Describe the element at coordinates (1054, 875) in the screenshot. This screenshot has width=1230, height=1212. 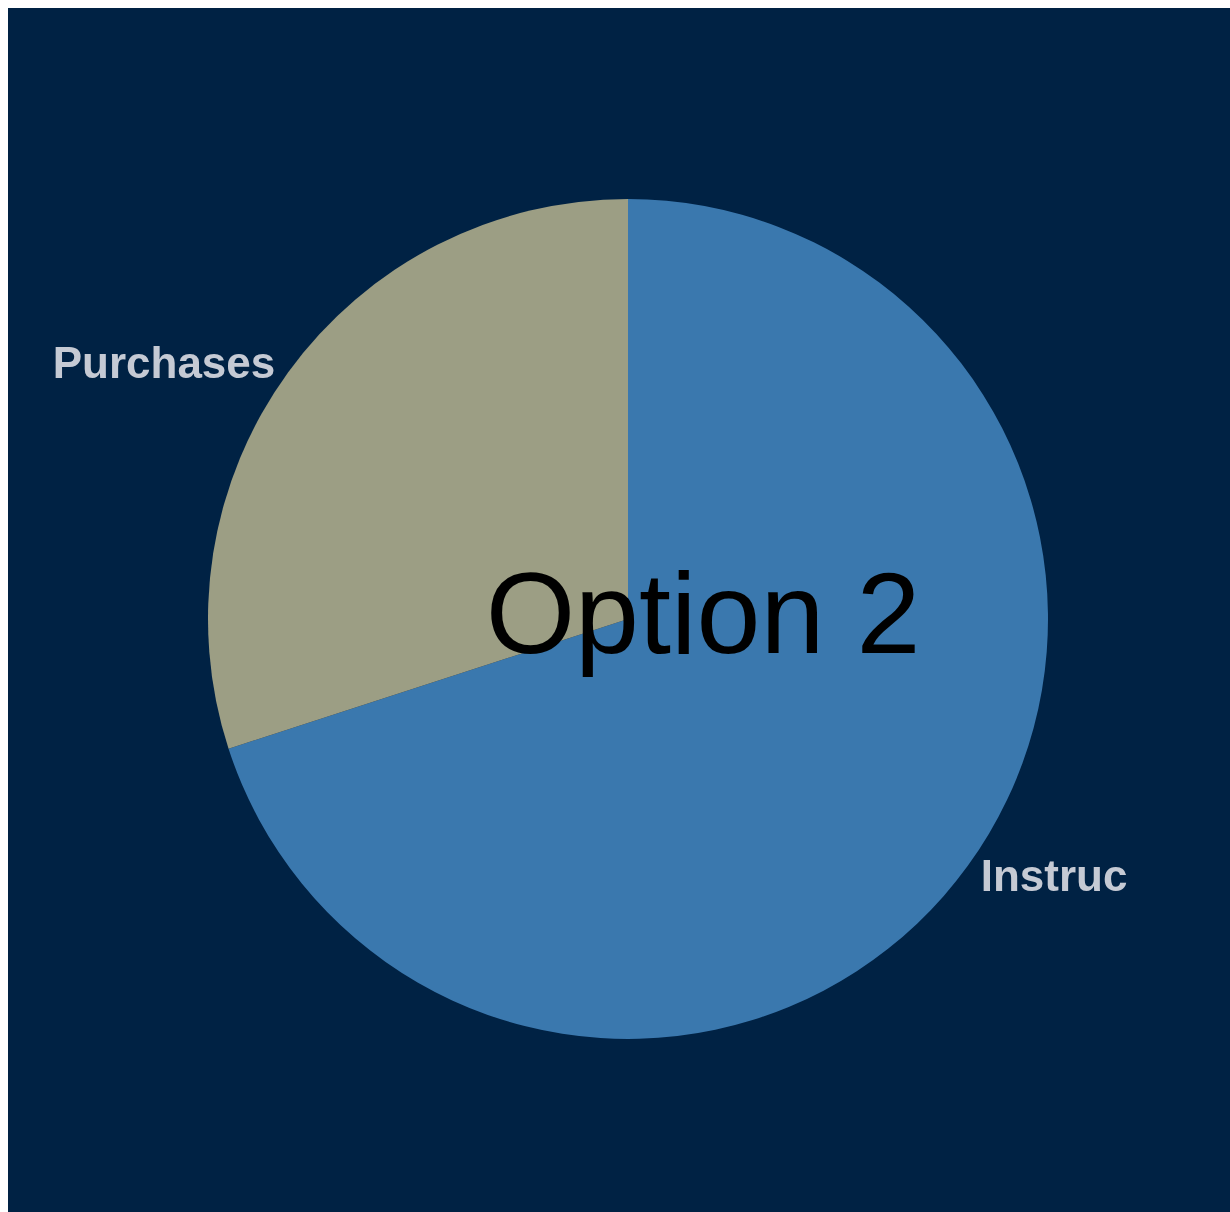
I see `slice-label: Instruc` at that location.